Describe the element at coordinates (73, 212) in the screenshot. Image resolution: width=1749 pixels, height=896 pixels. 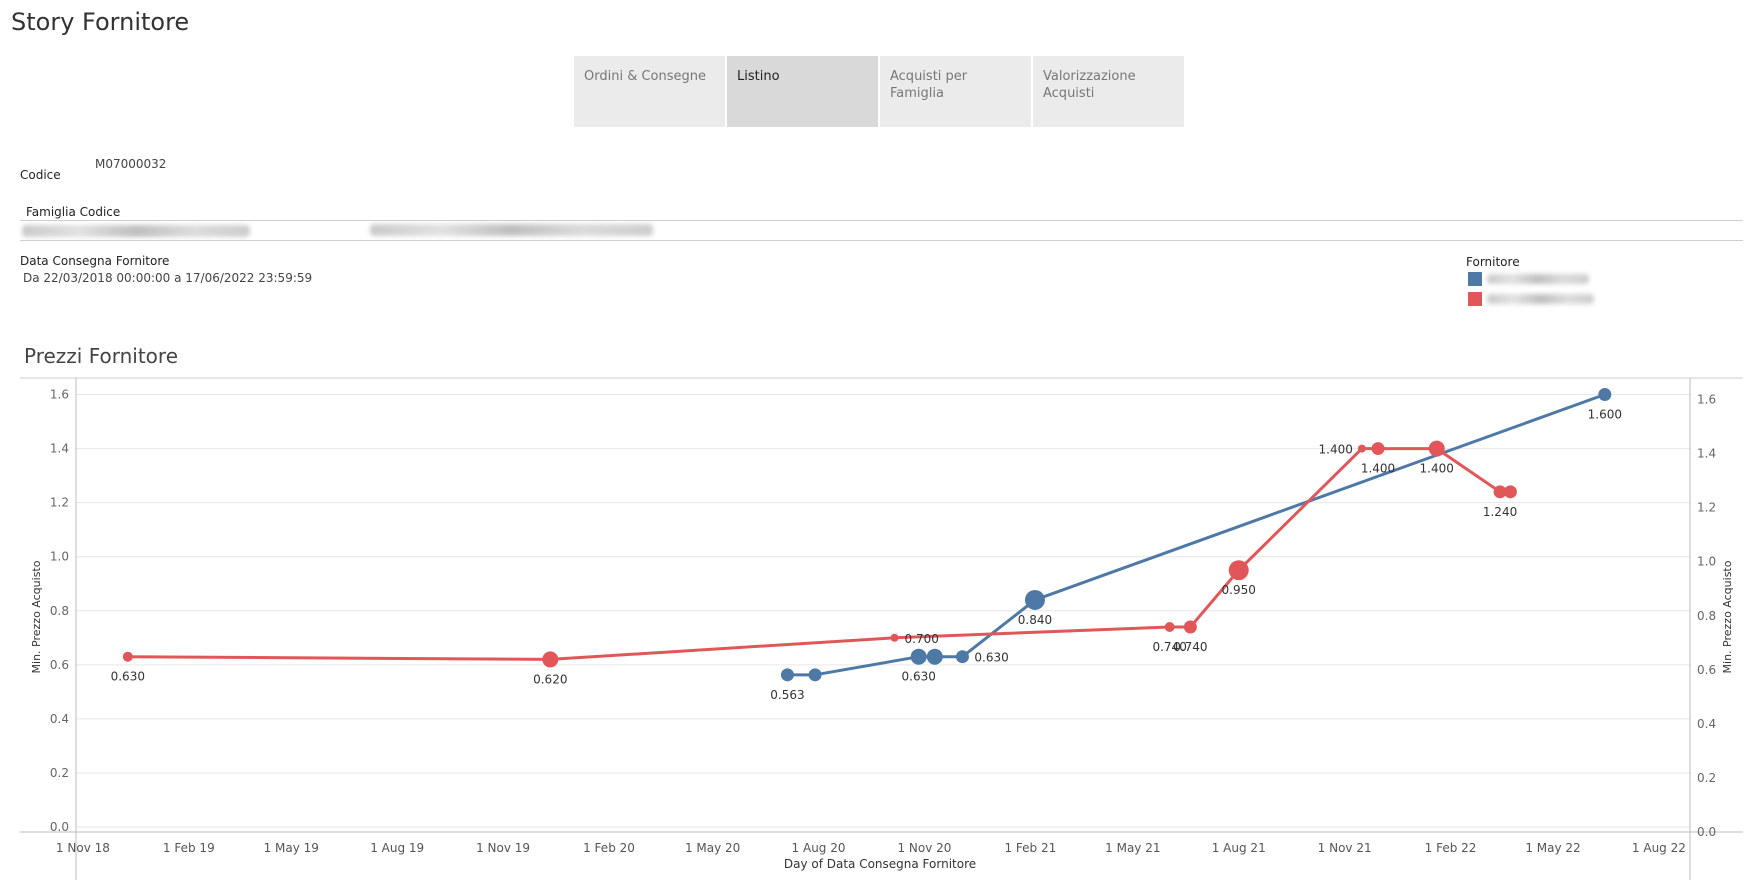
I see `famiglia-codice-label: Famiglia Codice` at that location.